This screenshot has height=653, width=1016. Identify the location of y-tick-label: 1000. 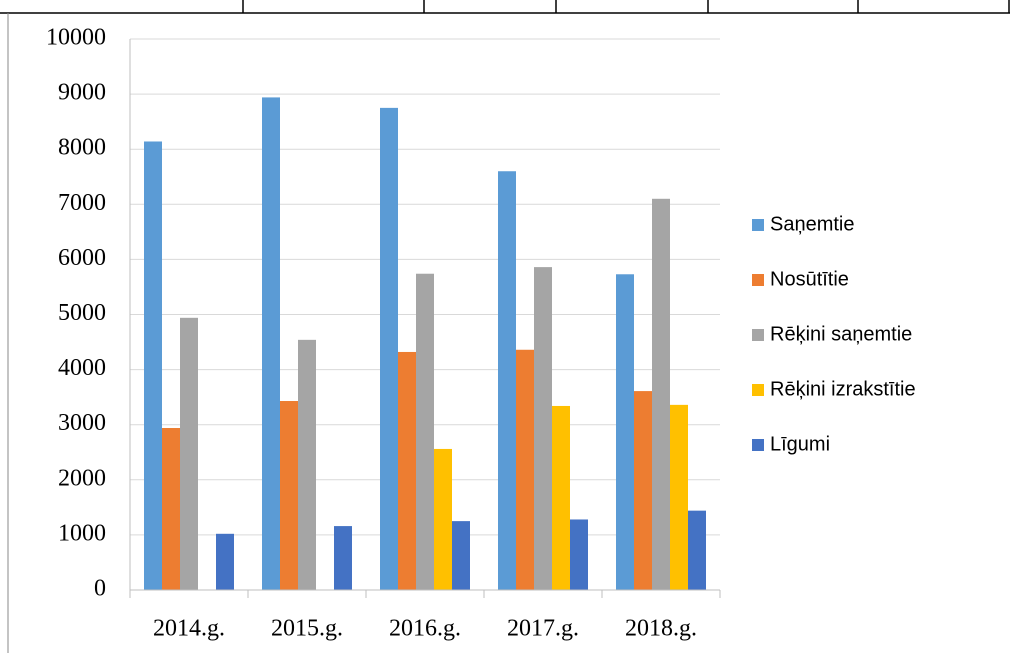
(82, 533).